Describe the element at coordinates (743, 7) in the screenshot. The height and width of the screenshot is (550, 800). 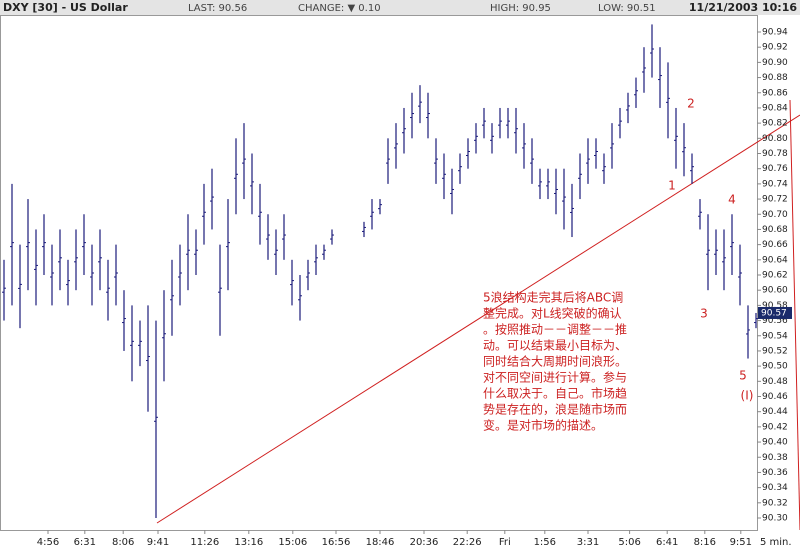
I see `datetime: 11/21/2003 10:16` at that location.